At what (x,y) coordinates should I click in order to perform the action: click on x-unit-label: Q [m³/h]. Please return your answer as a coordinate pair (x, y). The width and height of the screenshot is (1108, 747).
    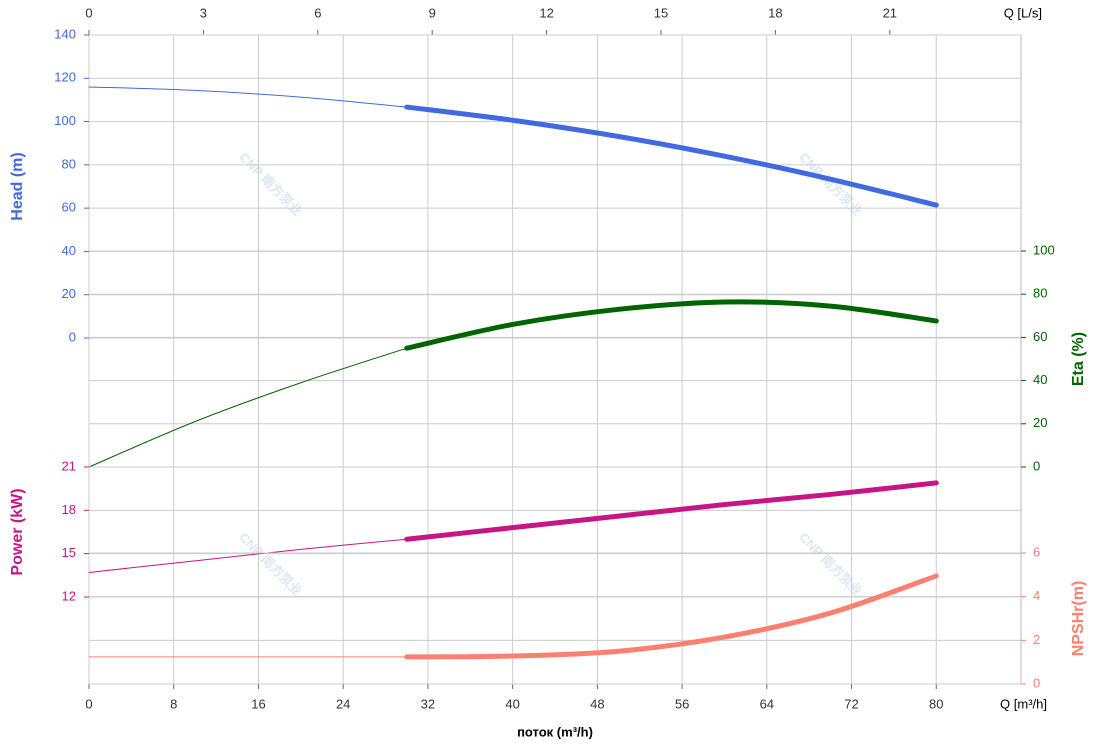
    Looking at the image, I should click on (1023, 703).